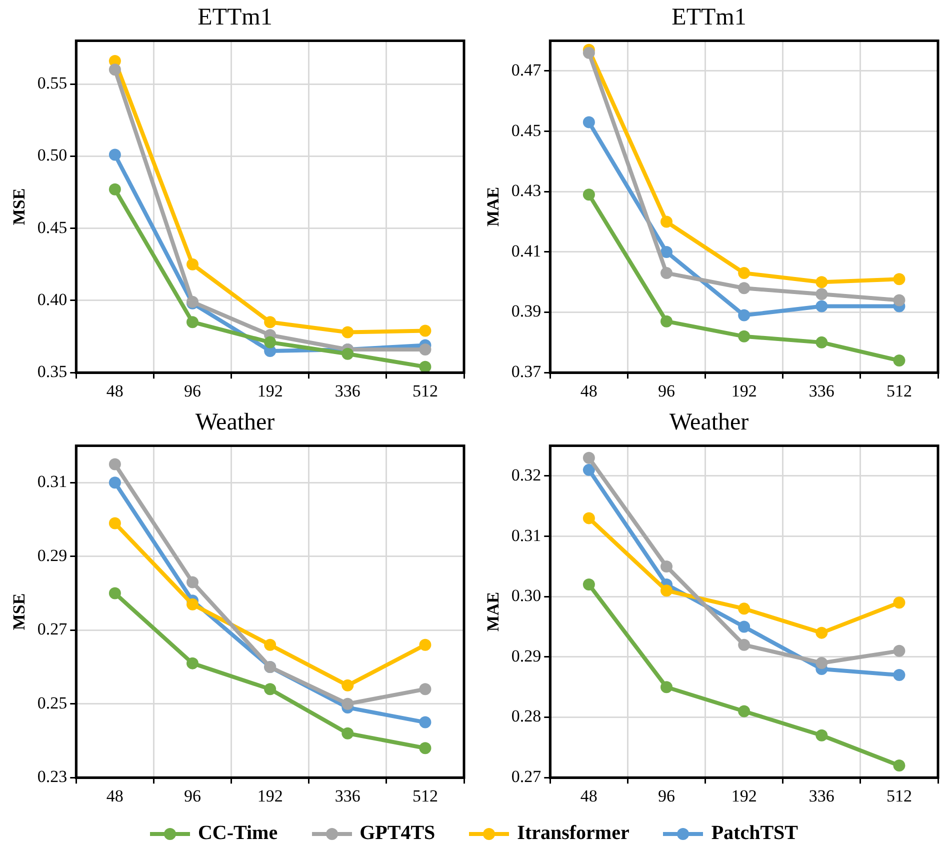 This screenshot has width=948, height=850. I want to click on y-tick-label: 0.40, so click(52, 299).